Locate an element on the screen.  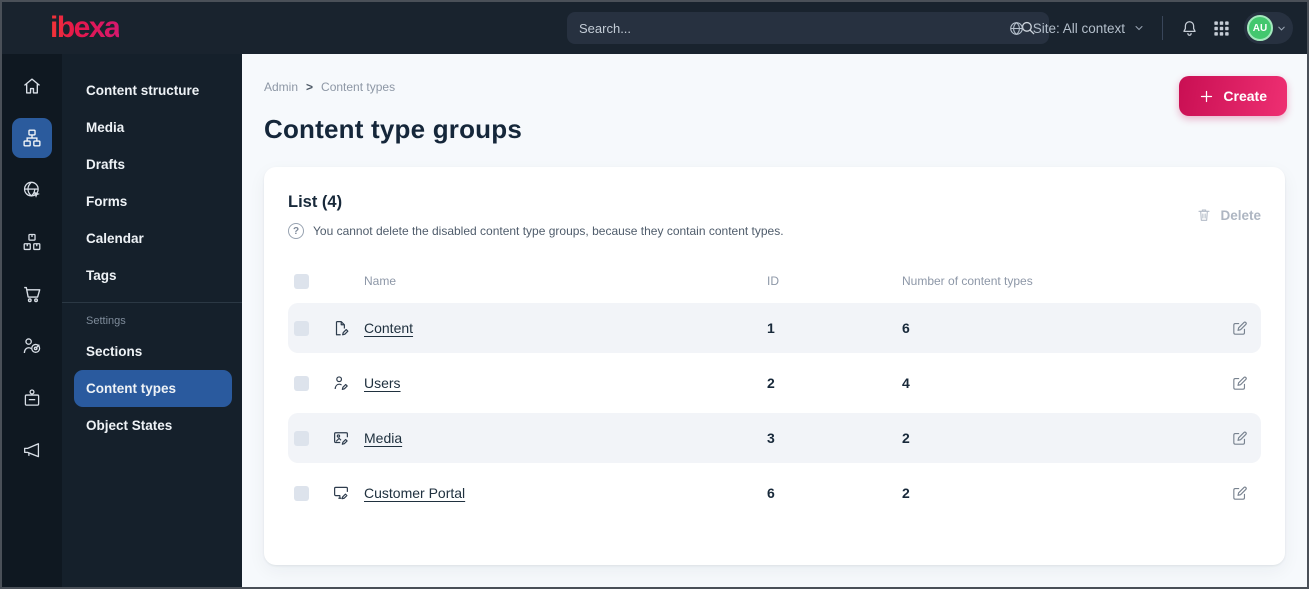
table-row: Customer Portal 6 2 is located at coordinates (774, 493).